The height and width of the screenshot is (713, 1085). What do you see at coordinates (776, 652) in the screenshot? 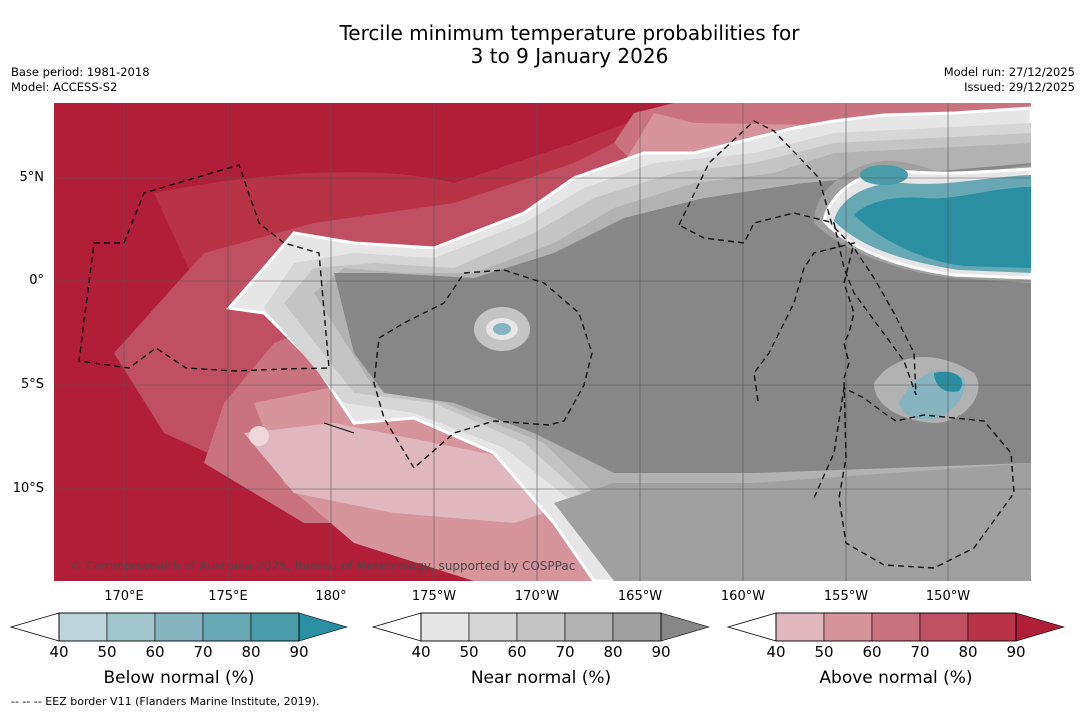
I see `above-tick-40: 40` at bounding box center [776, 652].